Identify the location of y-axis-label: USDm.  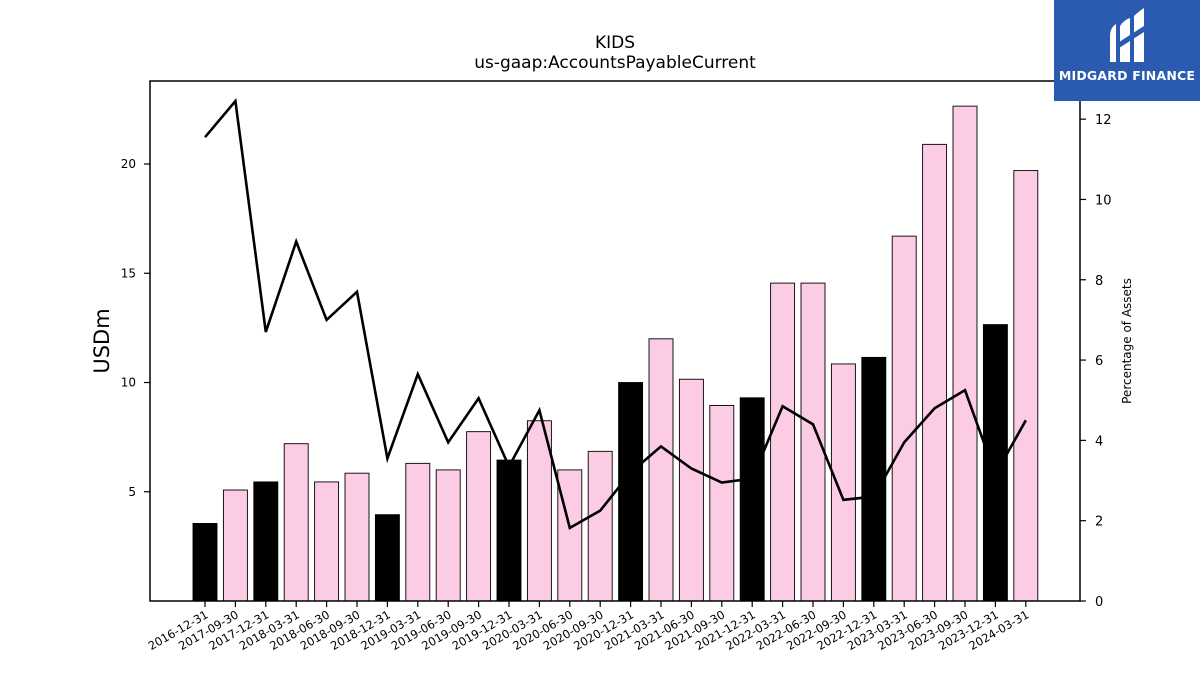
(102, 340).